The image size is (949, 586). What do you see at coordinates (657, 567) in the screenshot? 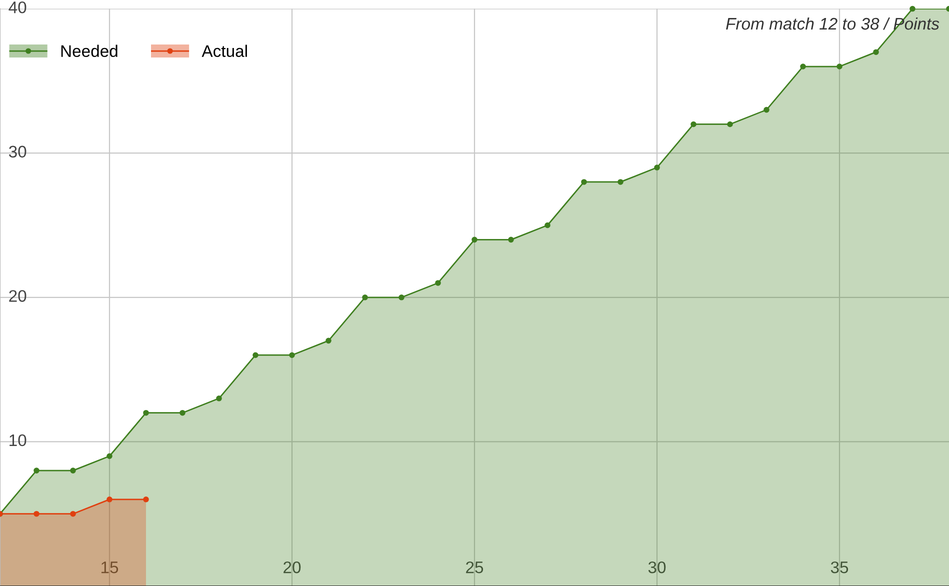
I see `x-tick-label: 30` at bounding box center [657, 567].